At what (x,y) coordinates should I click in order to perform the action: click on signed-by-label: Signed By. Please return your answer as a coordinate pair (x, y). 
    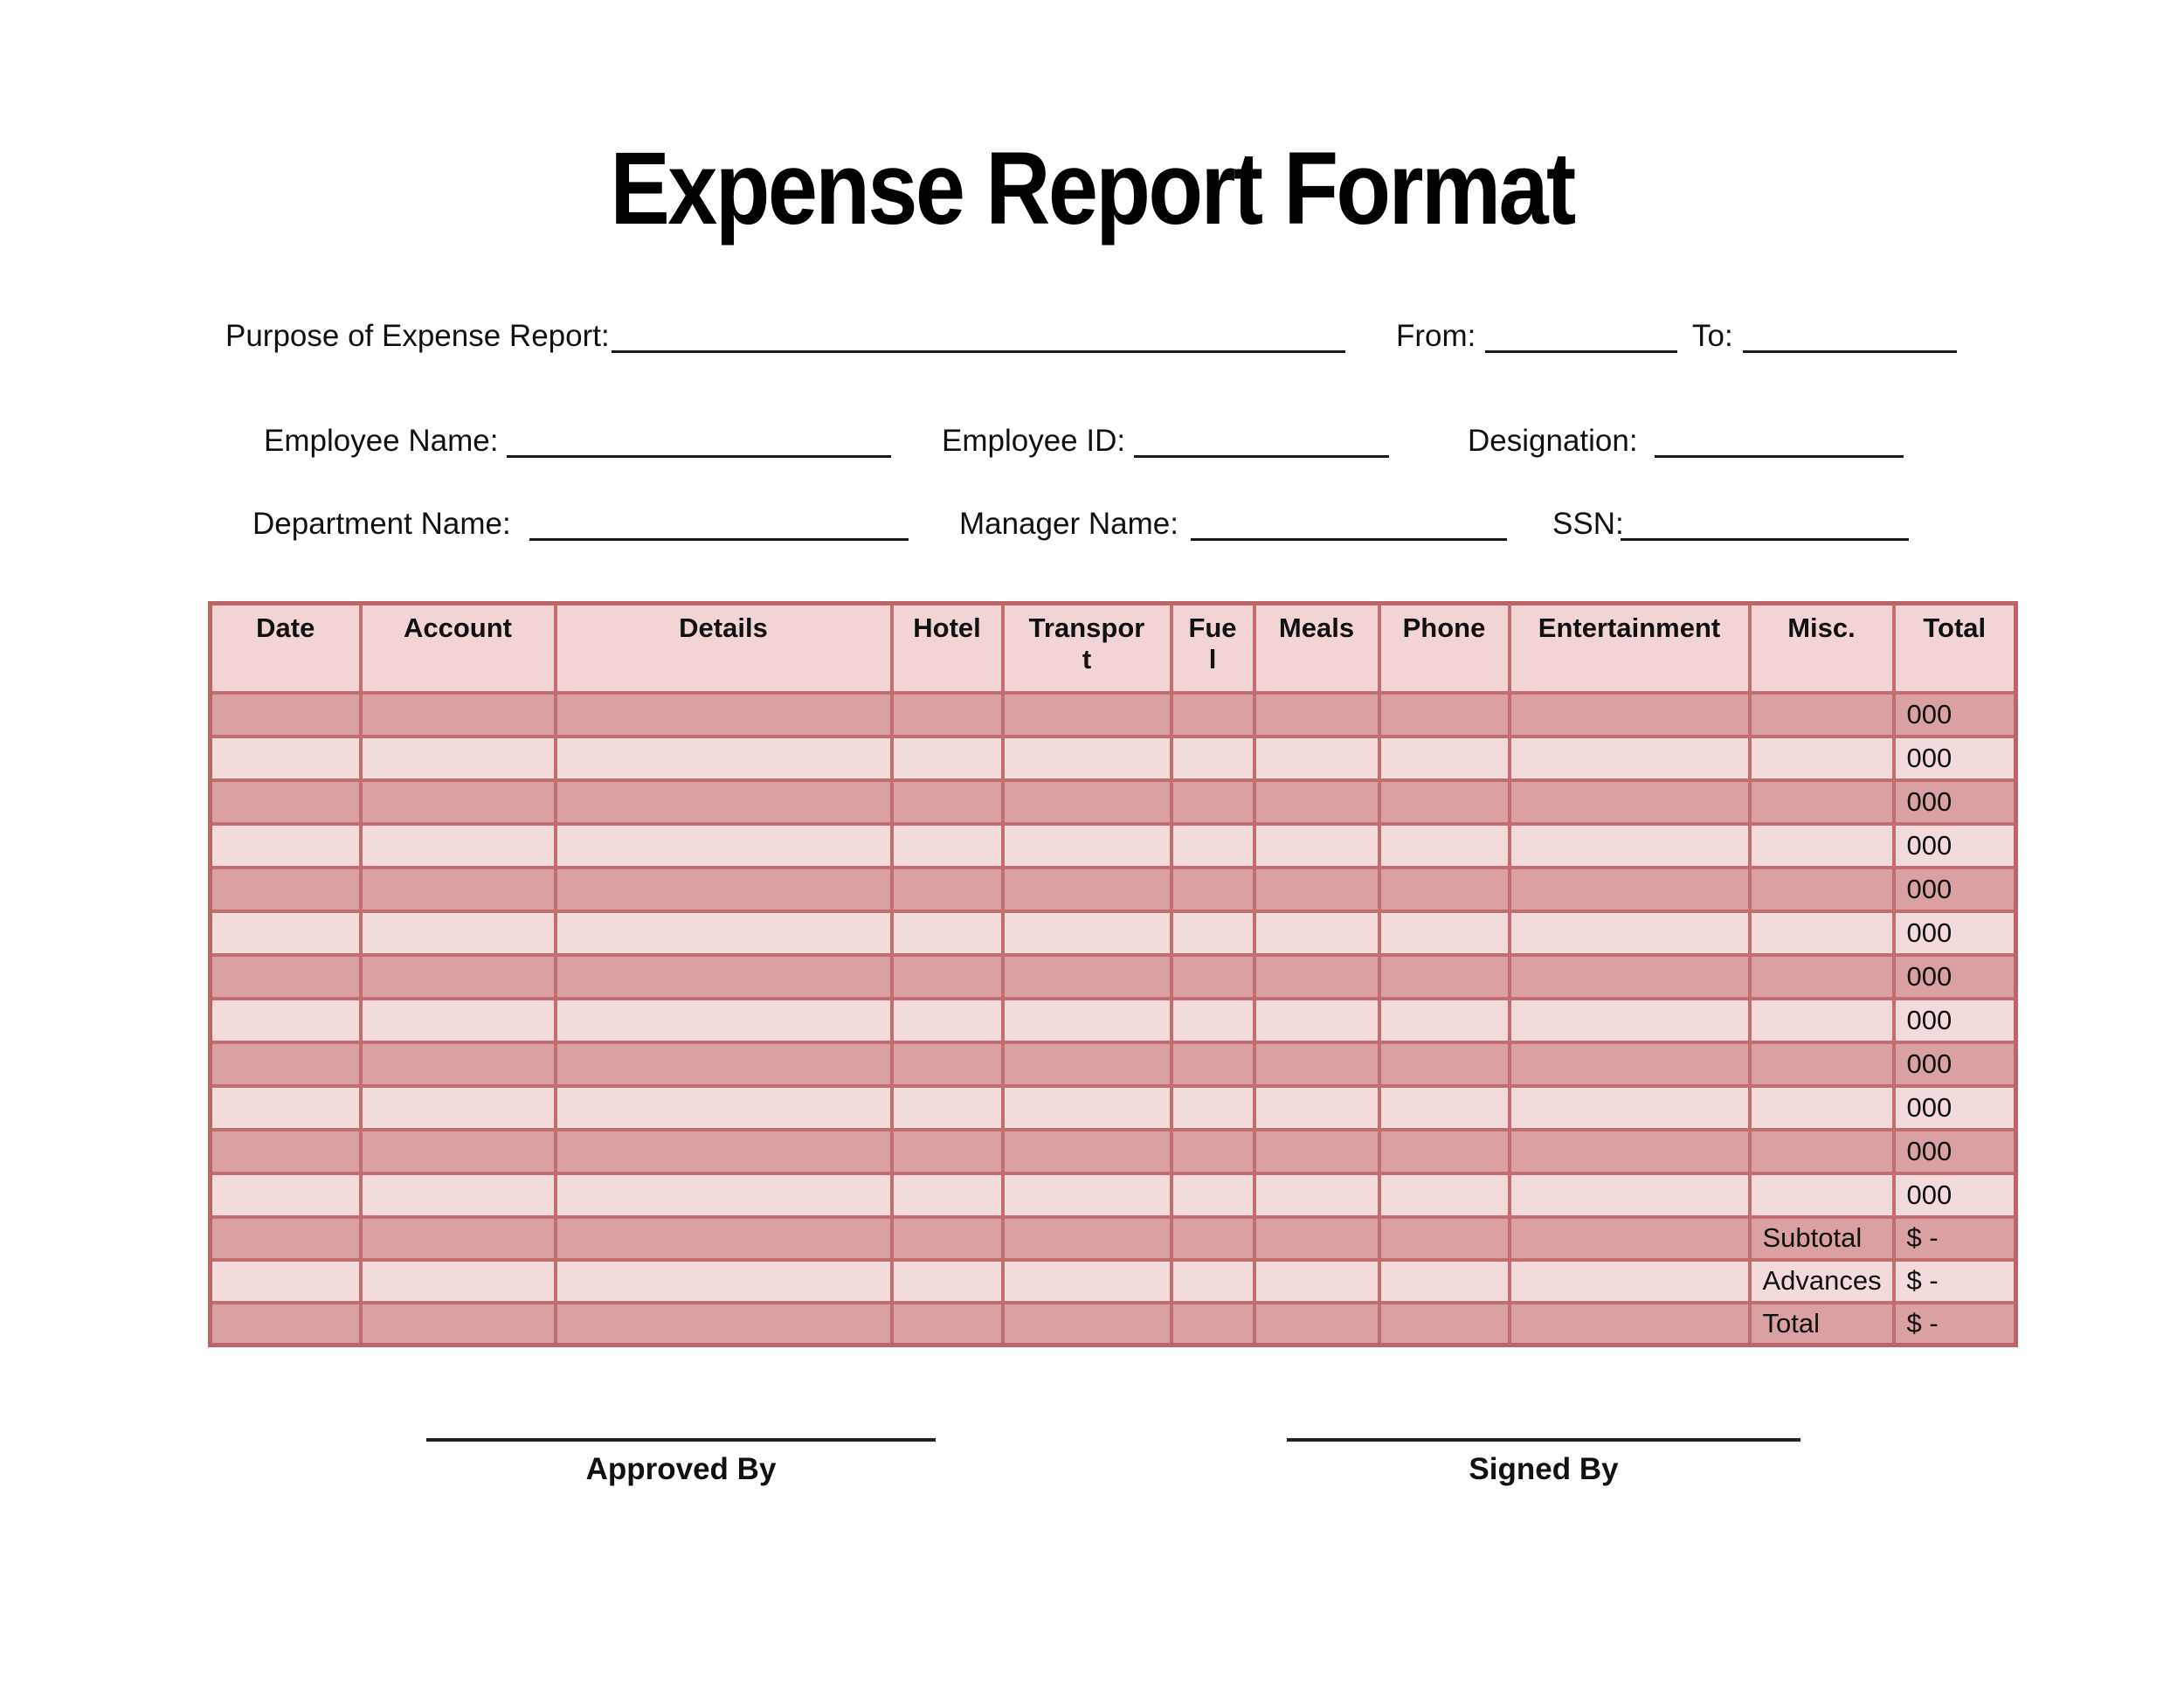
    Looking at the image, I should click on (1544, 1469).